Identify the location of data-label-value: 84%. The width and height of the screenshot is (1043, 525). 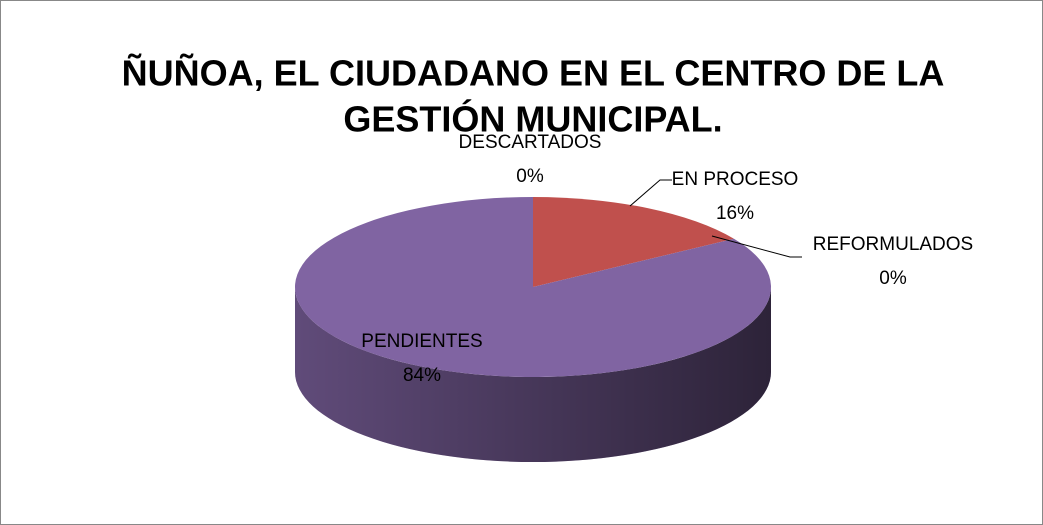
(422, 375).